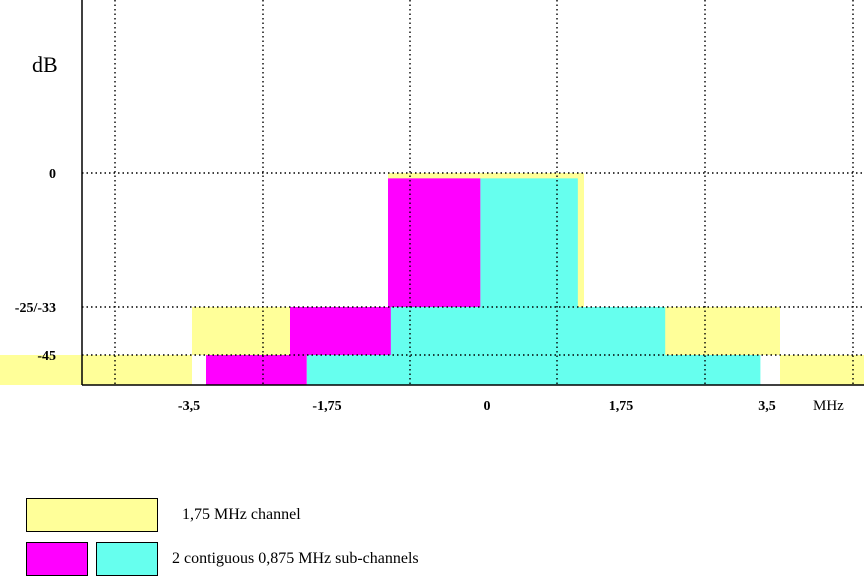 The width and height of the screenshot is (864, 576). Describe the element at coordinates (52, 174) in the screenshot. I see `y-tick-label-0: 0` at that location.